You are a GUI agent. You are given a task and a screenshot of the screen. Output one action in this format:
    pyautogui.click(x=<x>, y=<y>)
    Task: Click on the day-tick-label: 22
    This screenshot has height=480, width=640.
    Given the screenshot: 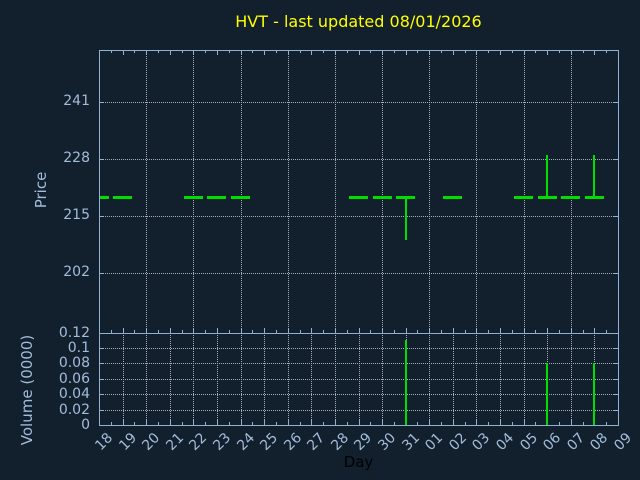 What is the action you would take?
    pyautogui.click(x=198, y=442)
    